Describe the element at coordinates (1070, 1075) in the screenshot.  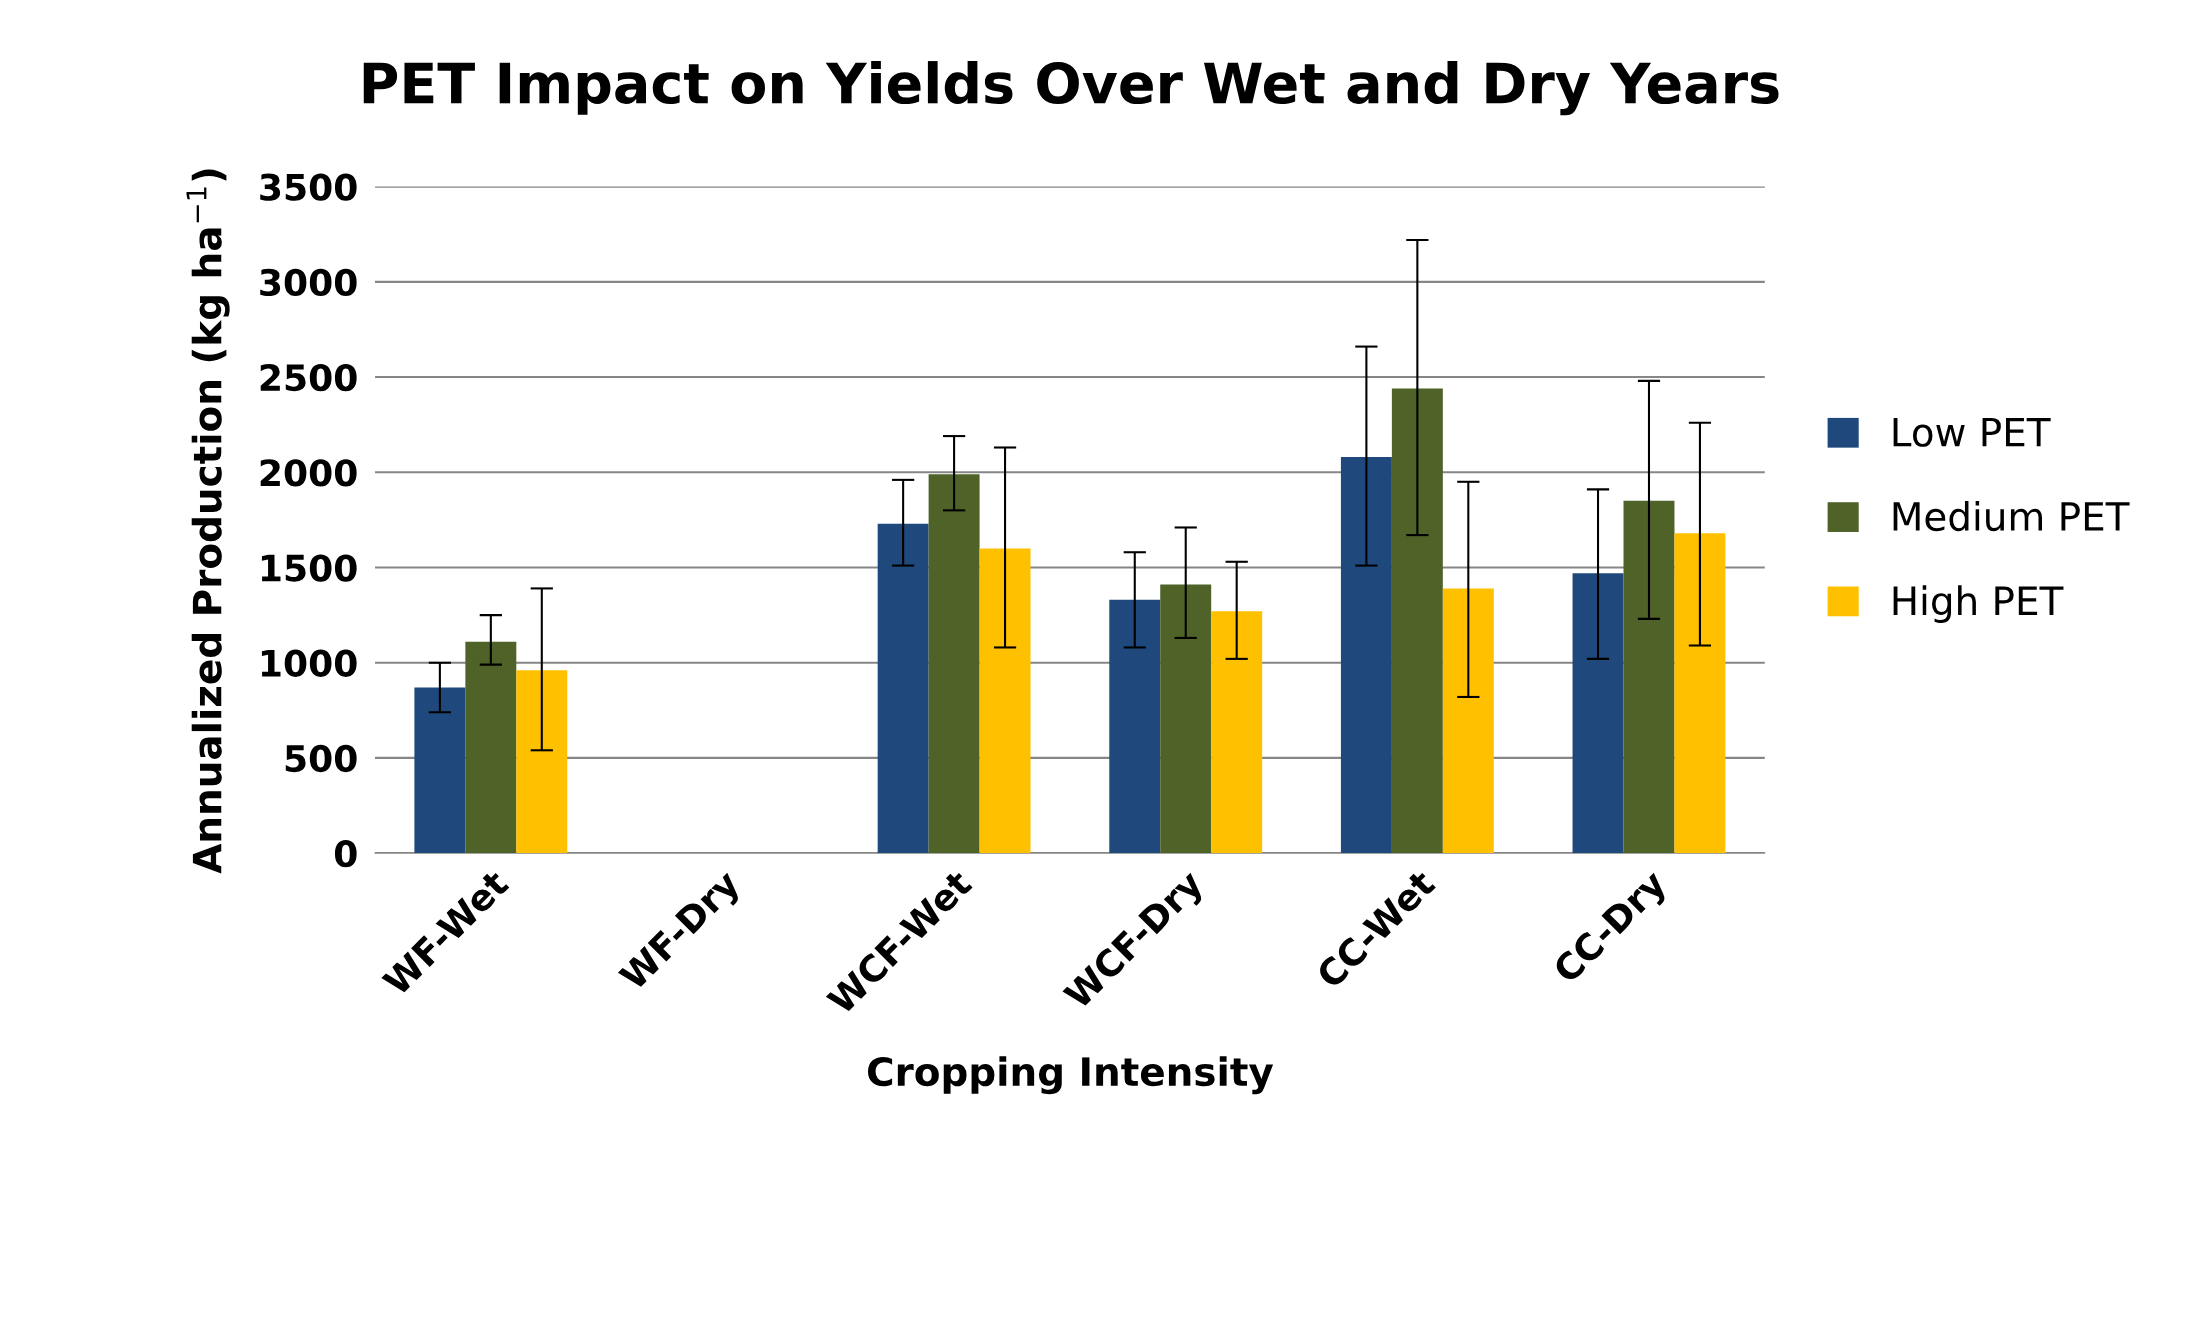
I see `x-axis-title: Cropping Intensity` at that location.